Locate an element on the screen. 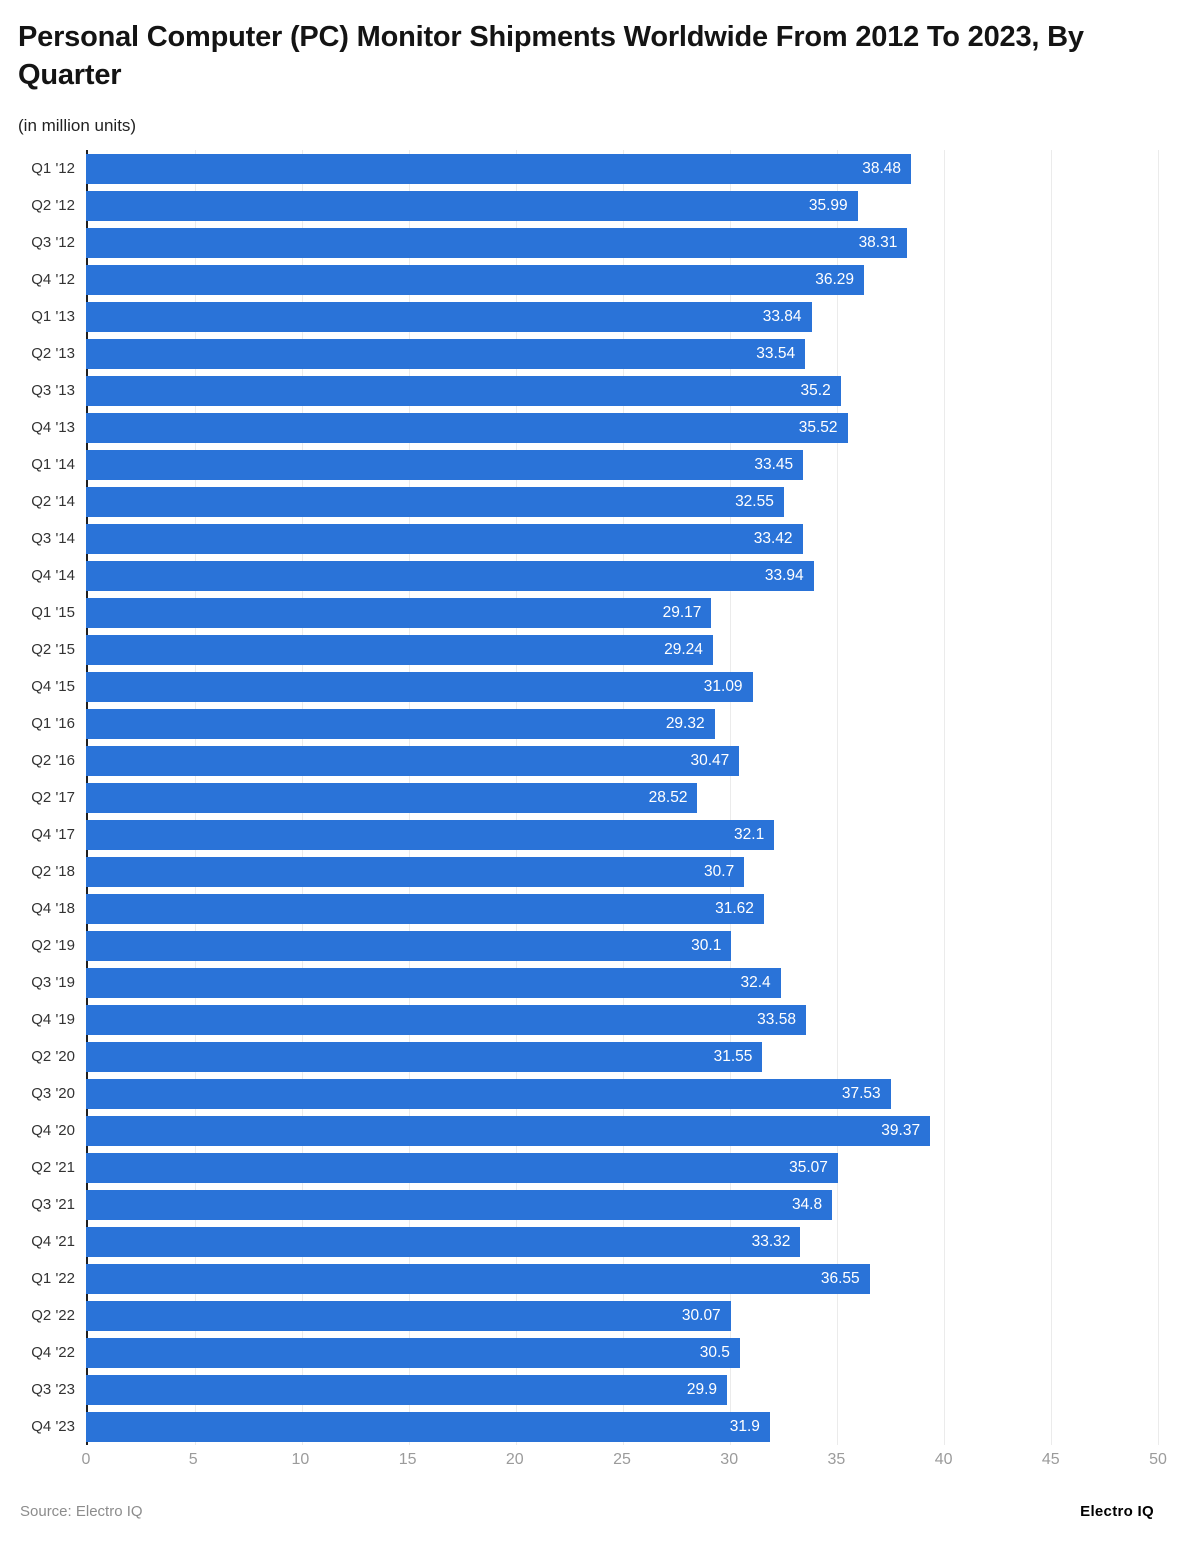  category-label: Q2 '14 is located at coordinates (53, 501).